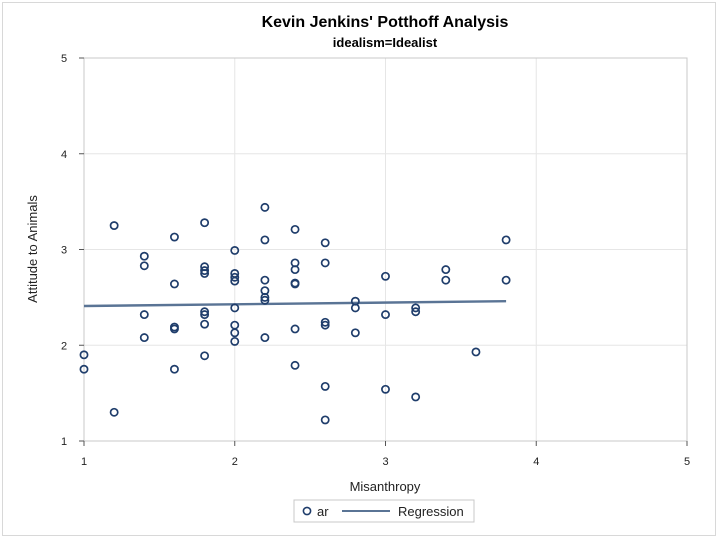  I want to click on x-axis-label: Misanthropy, so click(385, 486).